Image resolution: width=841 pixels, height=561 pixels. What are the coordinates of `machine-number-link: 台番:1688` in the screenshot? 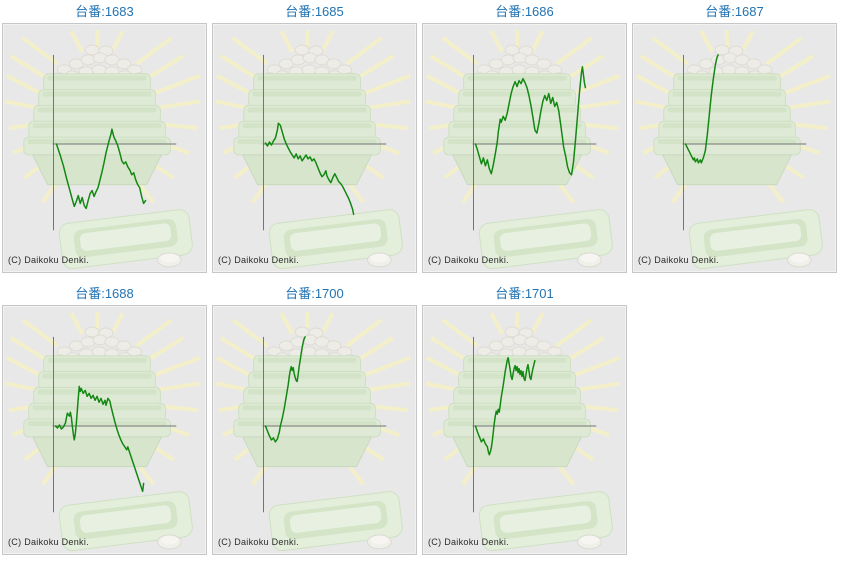 It's located at (104, 293).